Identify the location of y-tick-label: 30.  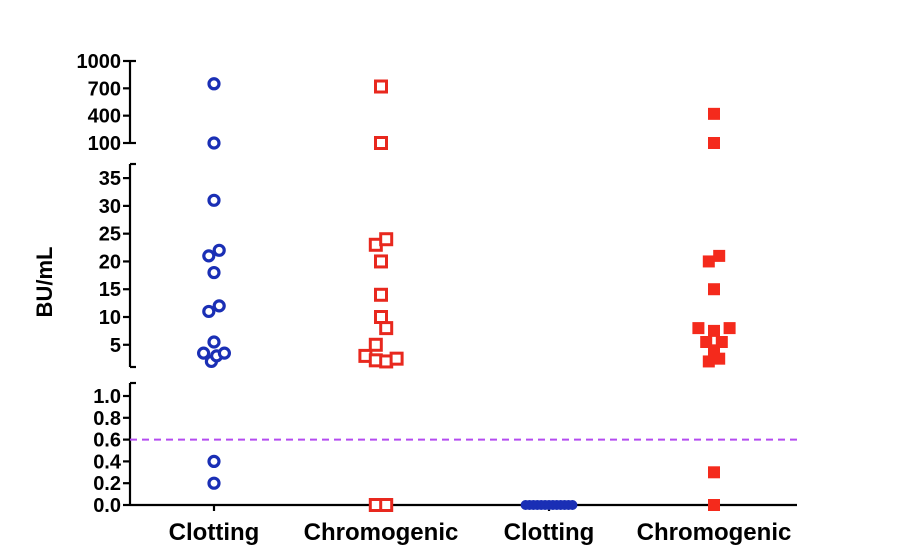
(110, 207).